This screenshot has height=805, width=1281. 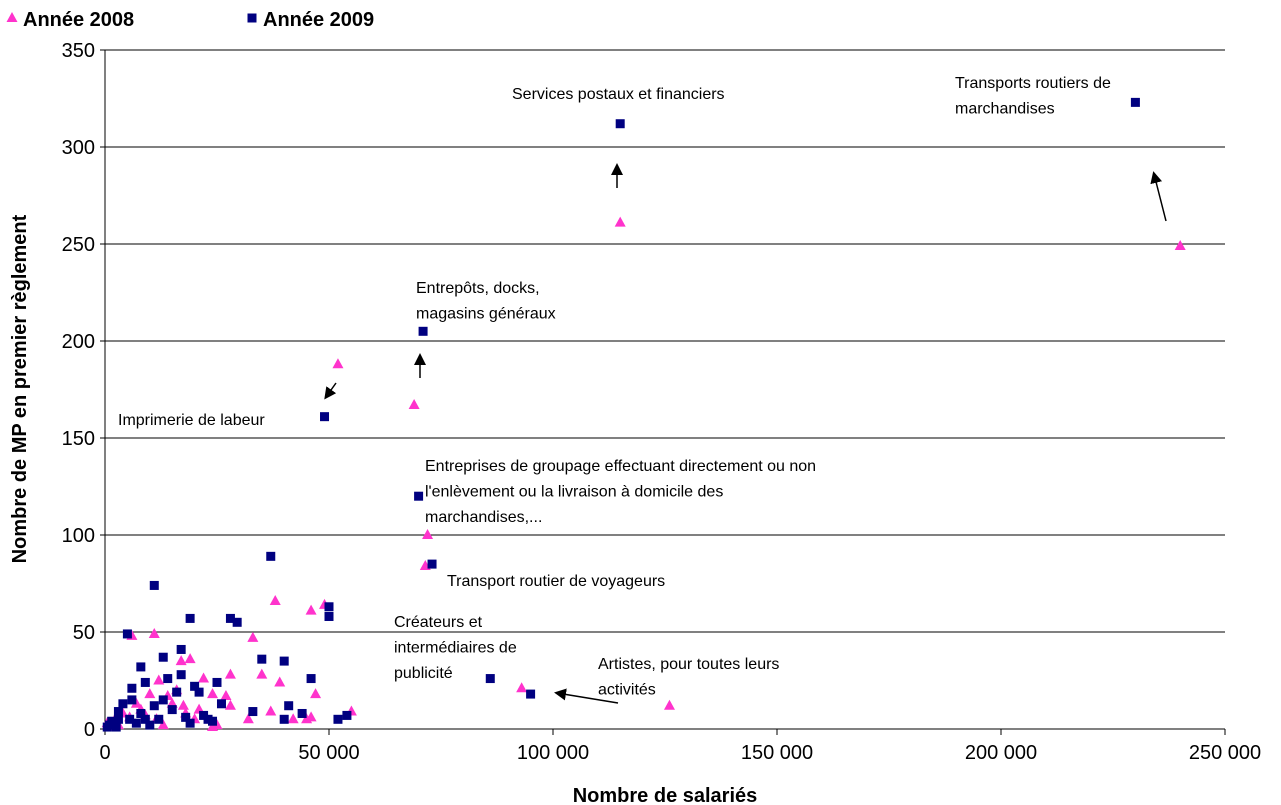 What do you see at coordinates (1225, 753) in the screenshot?
I see `x-tick-label: 250 000` at bounding box center [1225, 753].